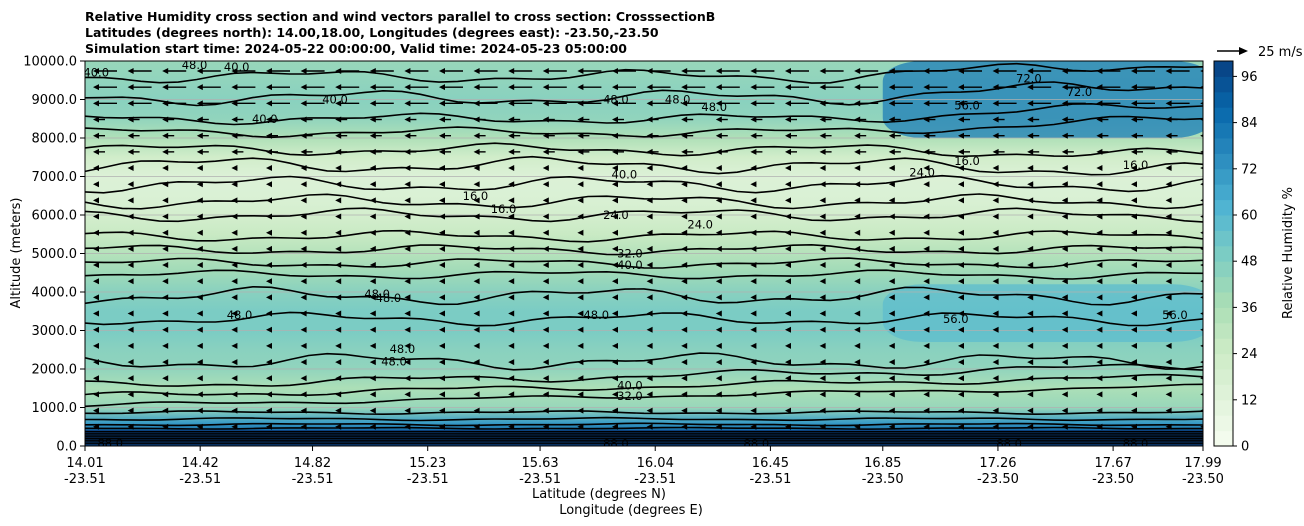 The image size is (1304, 526). Describe the element at coordinates (630, 386) in the screenshot. I see `contour-label: 40.0` at that location.